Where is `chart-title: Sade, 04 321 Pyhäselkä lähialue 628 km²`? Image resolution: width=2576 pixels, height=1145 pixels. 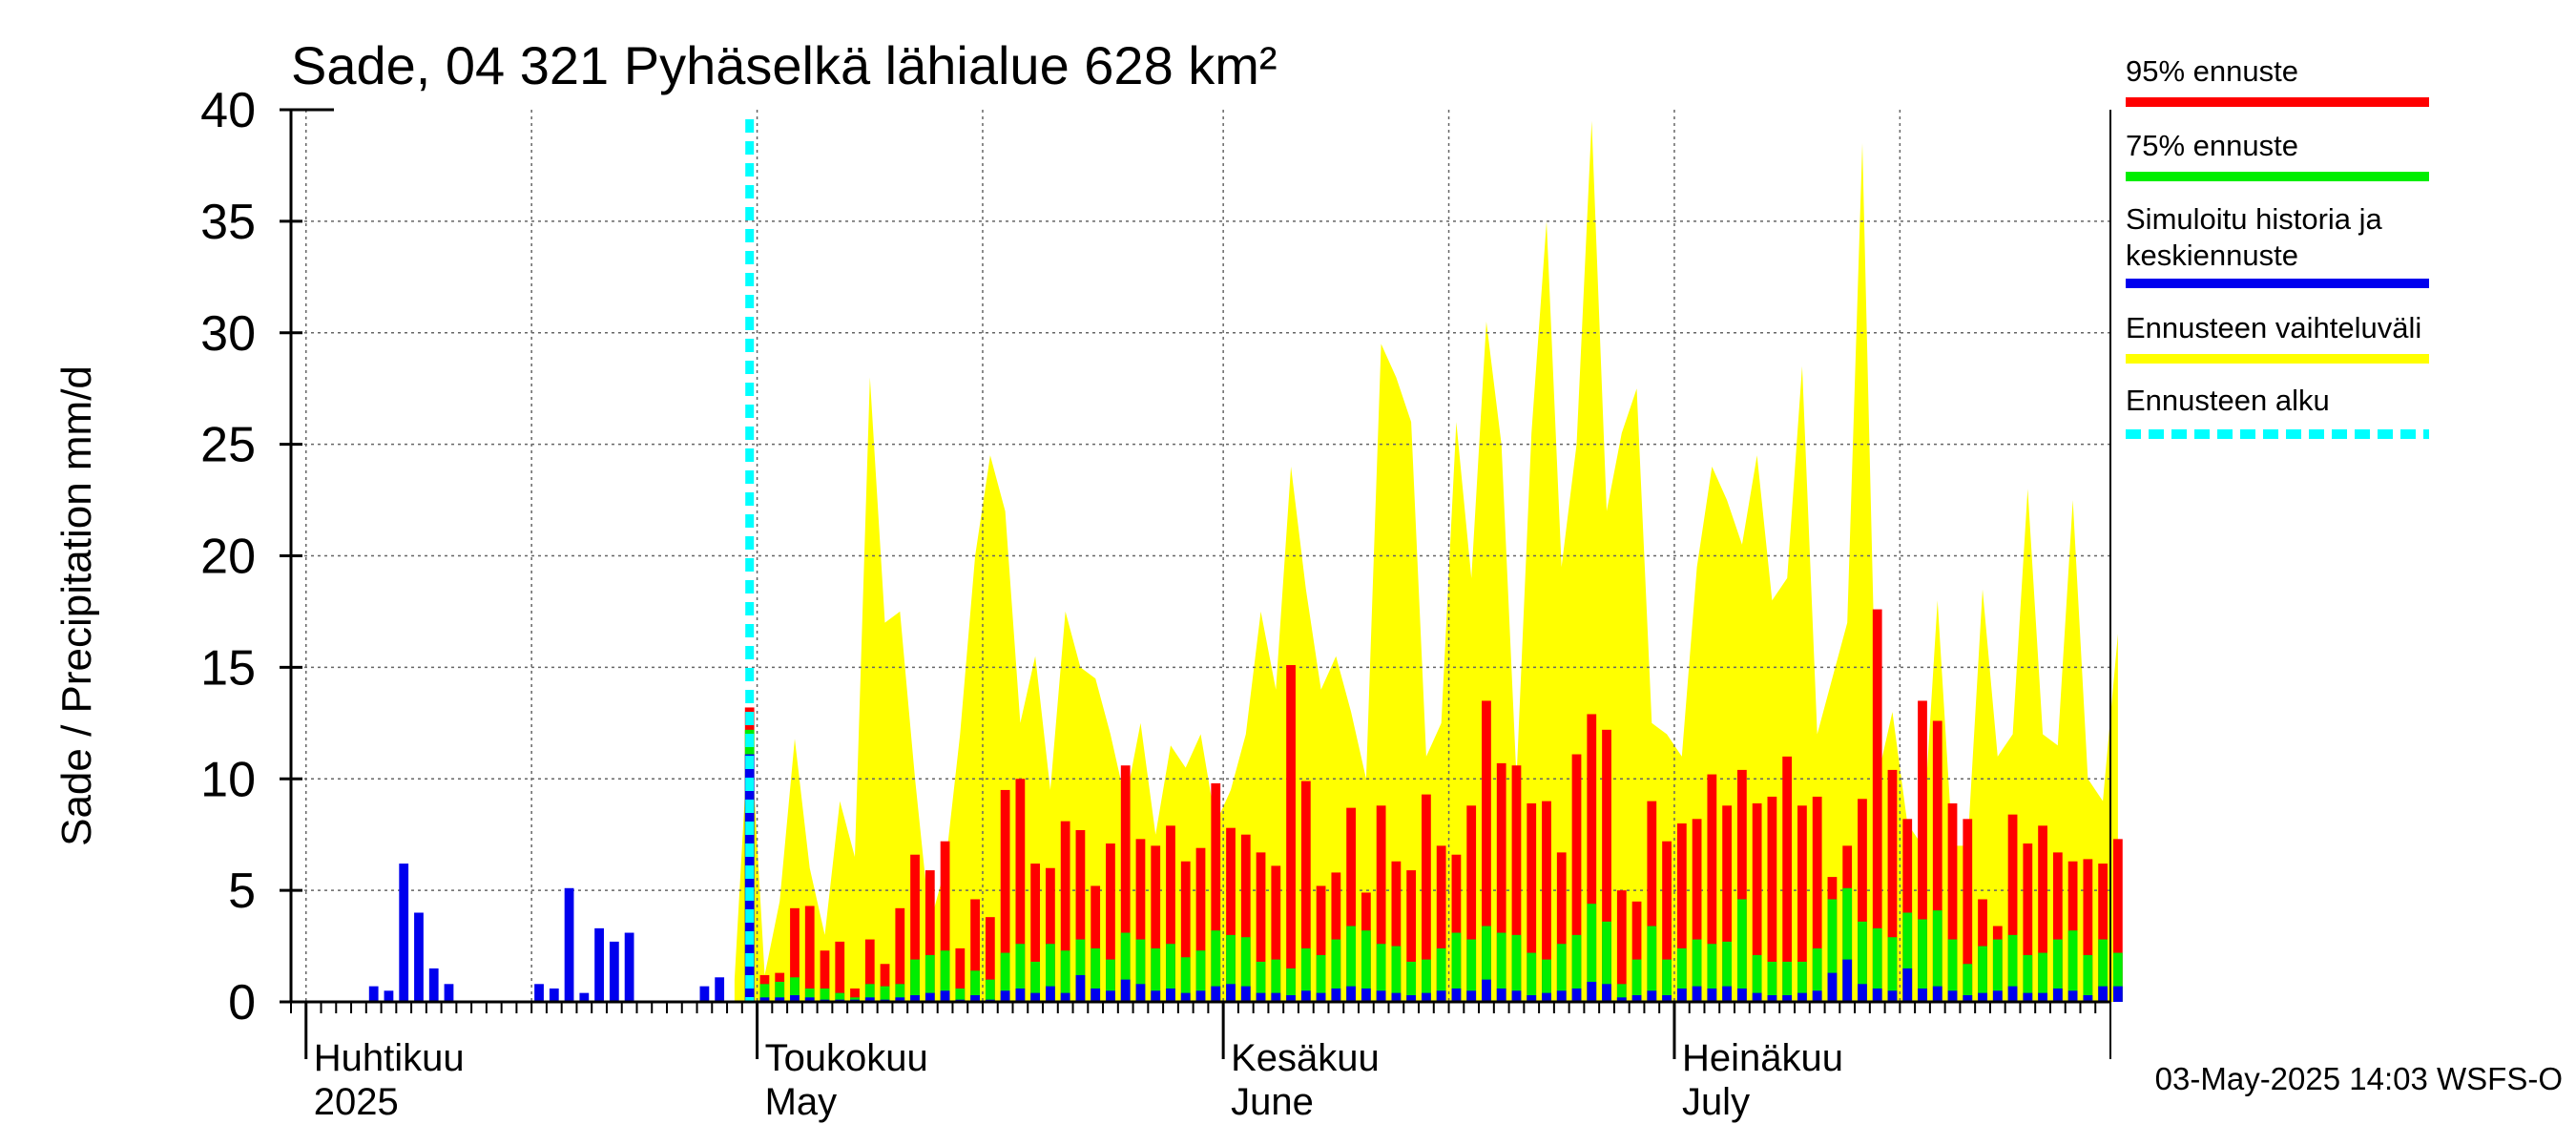
chart-title: Sade, 04 321 Pyhäselkä lähialue 628 km² is located at coordinates (784, 65).